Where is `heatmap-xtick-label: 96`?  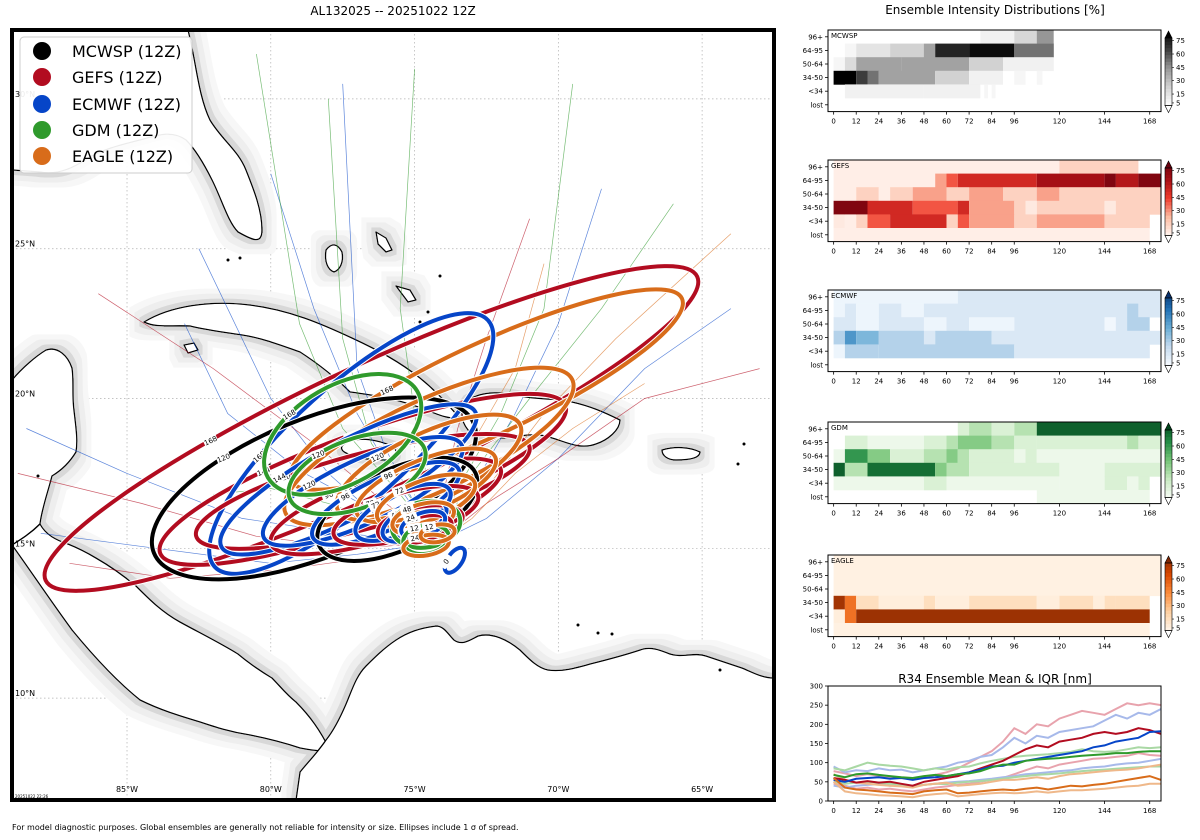
heatmap-xtick-label: 96 is located at coordinates (1014, 122).